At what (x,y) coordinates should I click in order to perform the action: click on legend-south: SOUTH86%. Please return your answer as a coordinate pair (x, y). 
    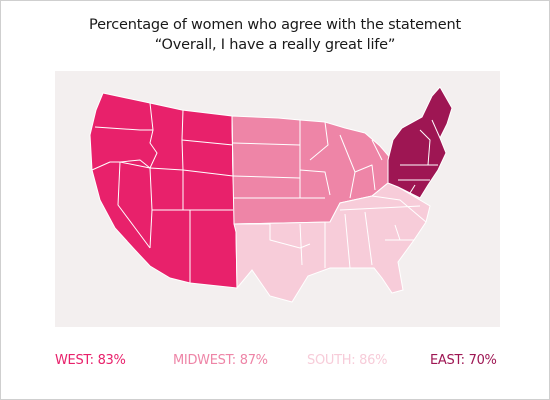
    Looking at the image, I should click on (347, 360).